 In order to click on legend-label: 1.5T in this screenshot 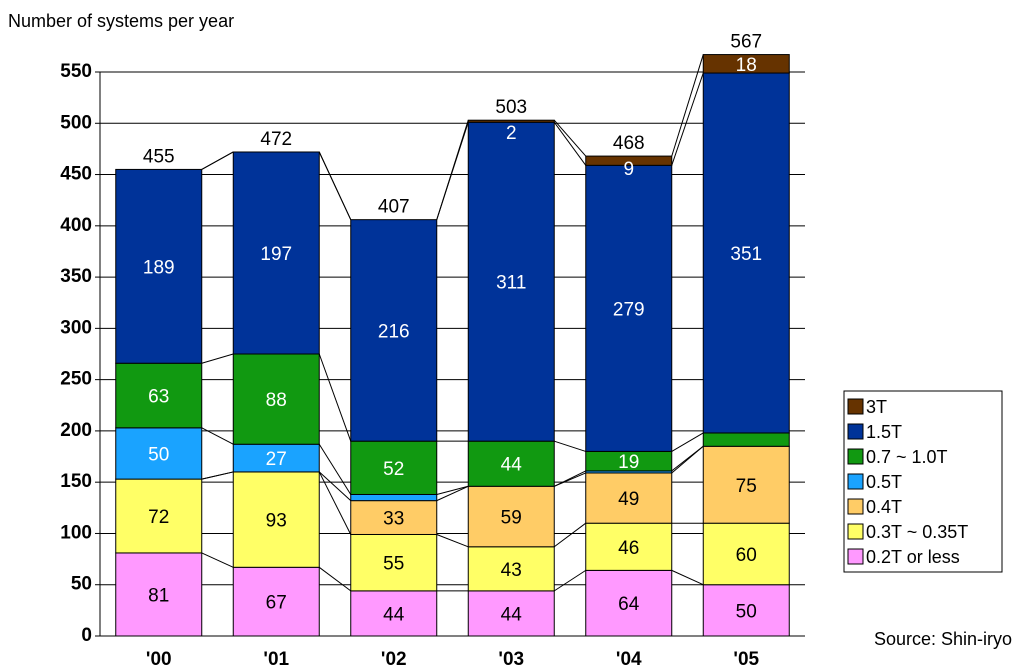, I will do `click(884, 432)`.